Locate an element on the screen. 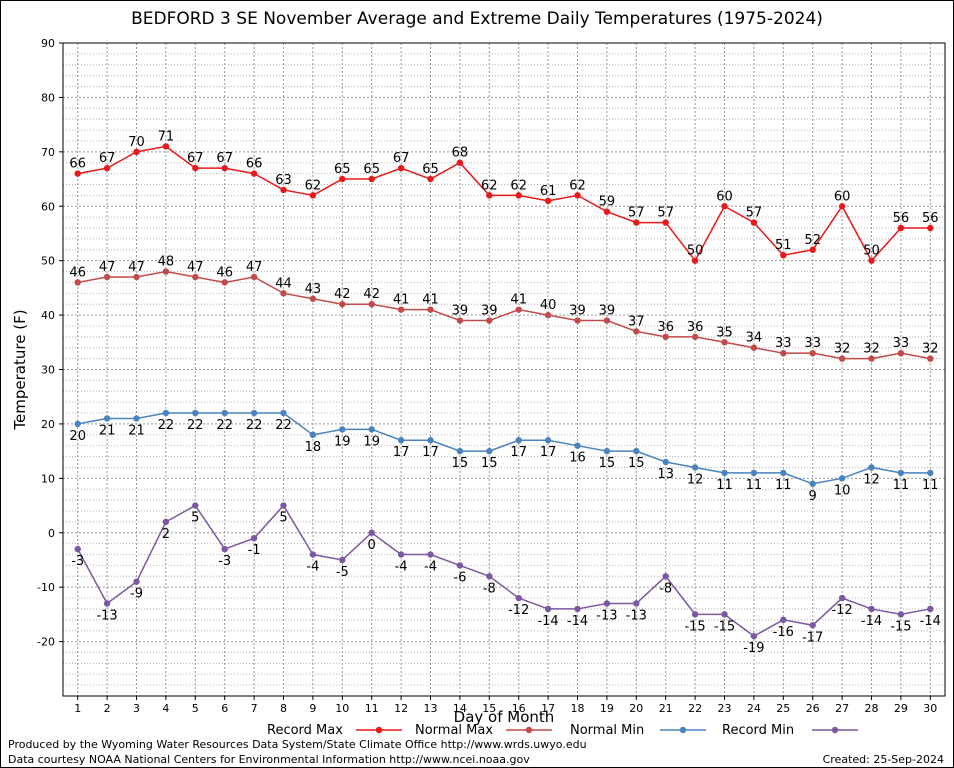  normal-max-data-label: 46 is located at coordinates (224, 272).